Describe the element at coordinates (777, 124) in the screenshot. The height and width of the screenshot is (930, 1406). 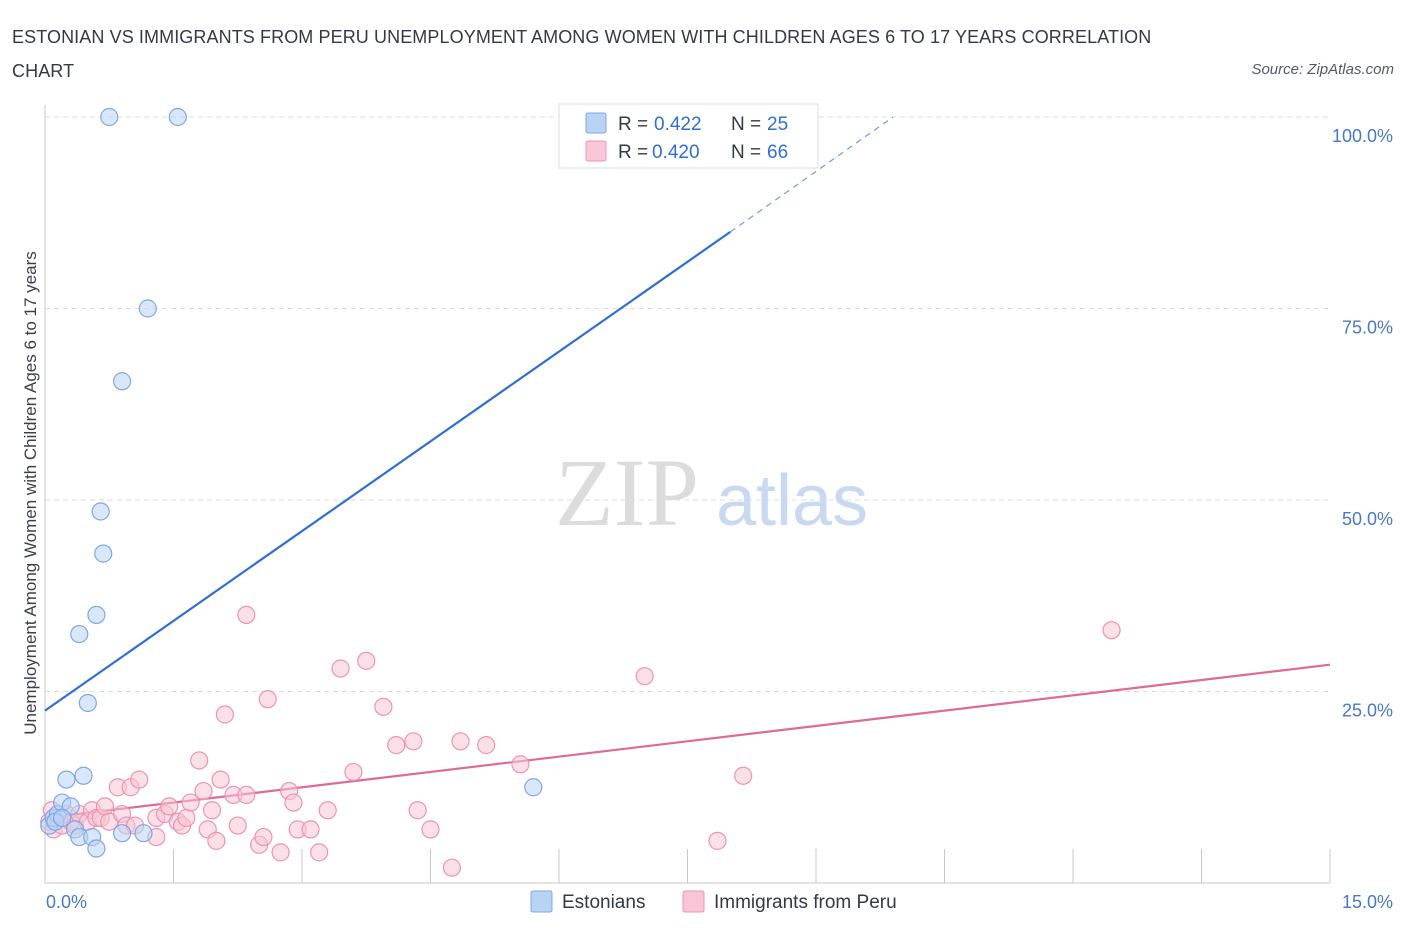
I see `legend-n-value-estonians: 25` at that location.